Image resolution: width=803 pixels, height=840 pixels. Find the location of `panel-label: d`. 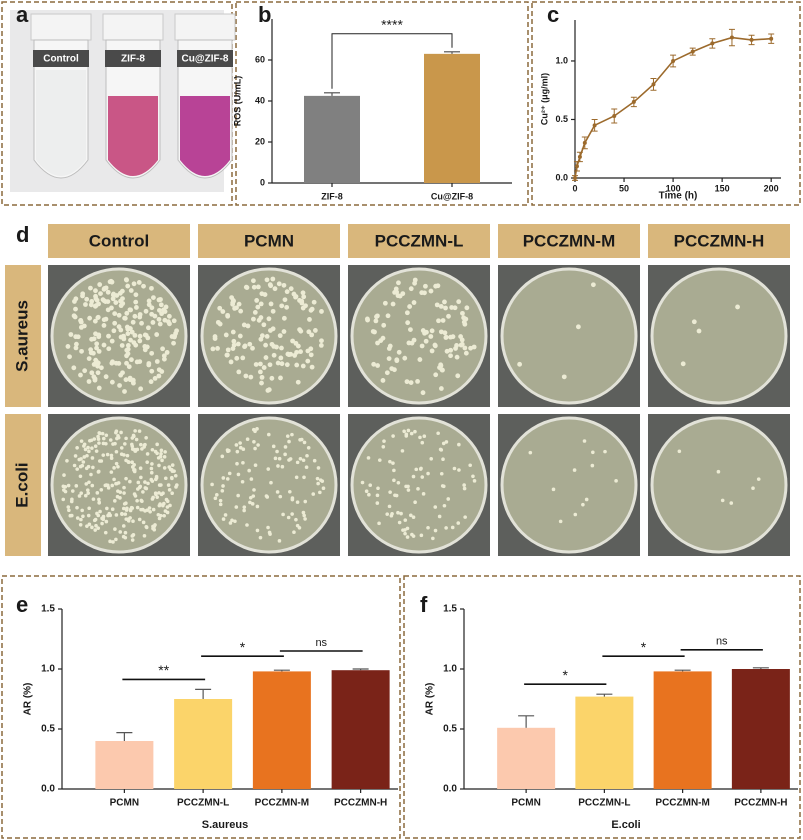

panel-label: d is located at coordinates (22, 234).